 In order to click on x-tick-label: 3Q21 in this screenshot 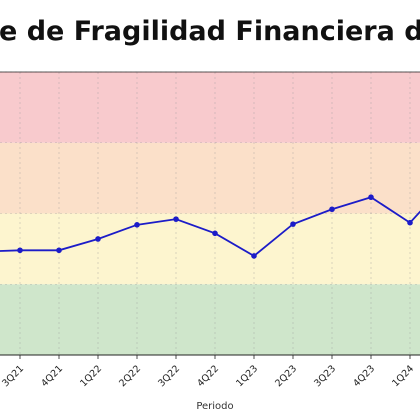, I will do `click(13, 376)`.